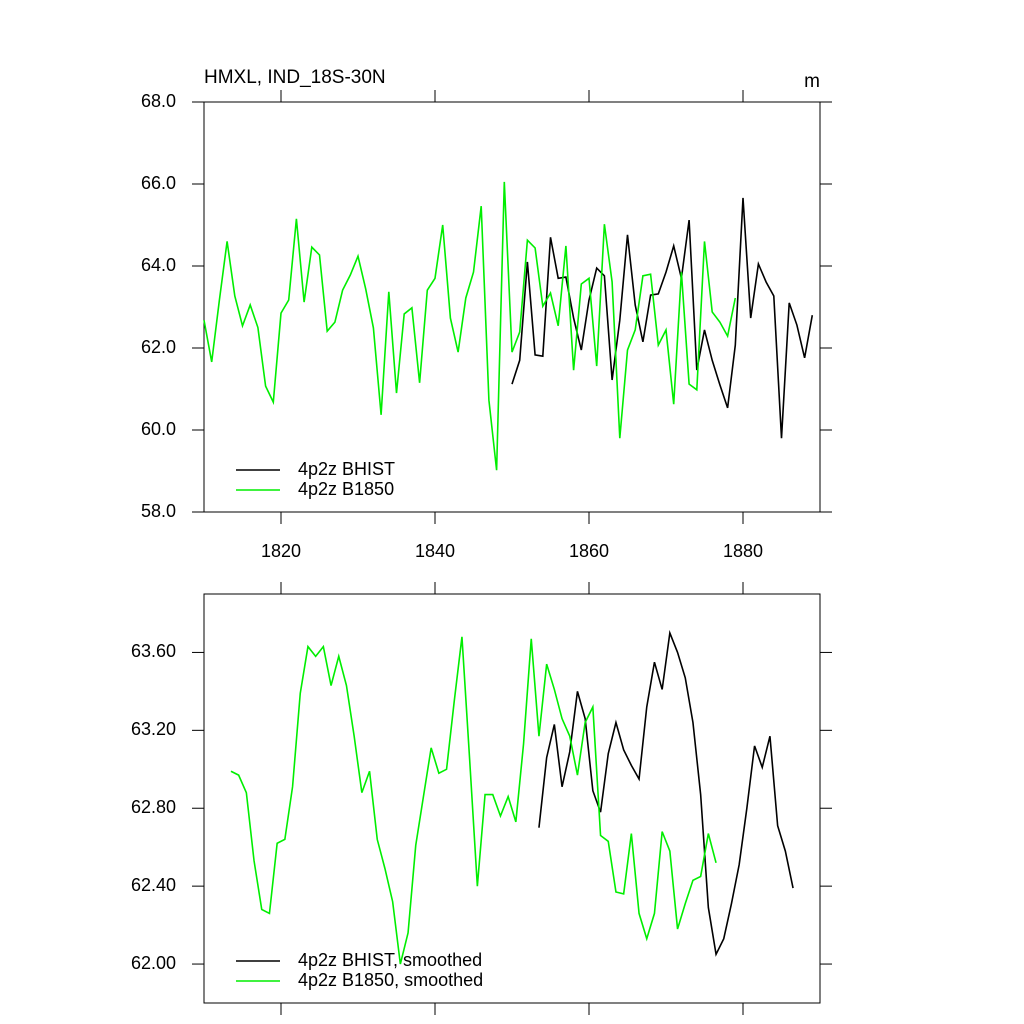  What do you see at coordinates (435, 551) in the screenshot?
I see `x-tick-label: 1840` at bounding box center [435, 551].